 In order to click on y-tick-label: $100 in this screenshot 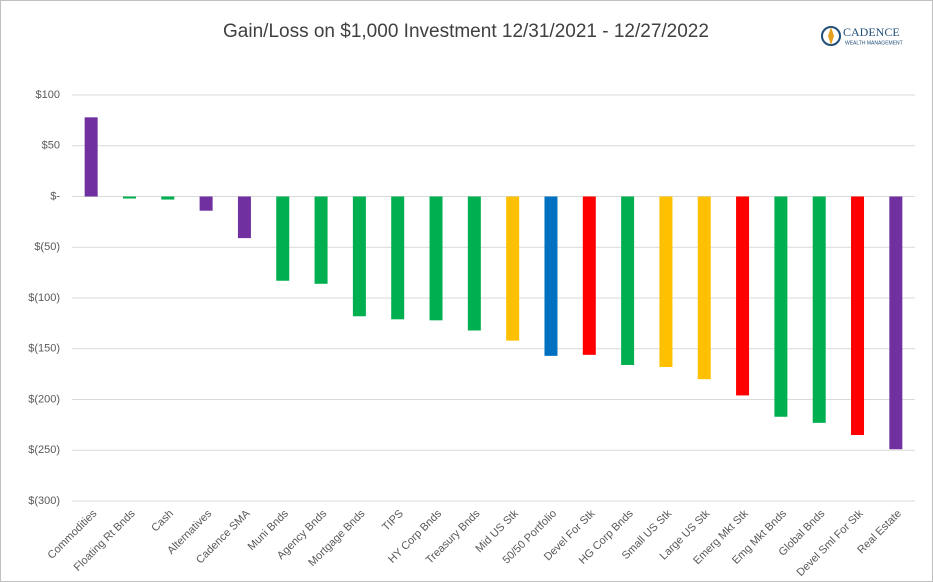, I will do `click(48, 95)`.